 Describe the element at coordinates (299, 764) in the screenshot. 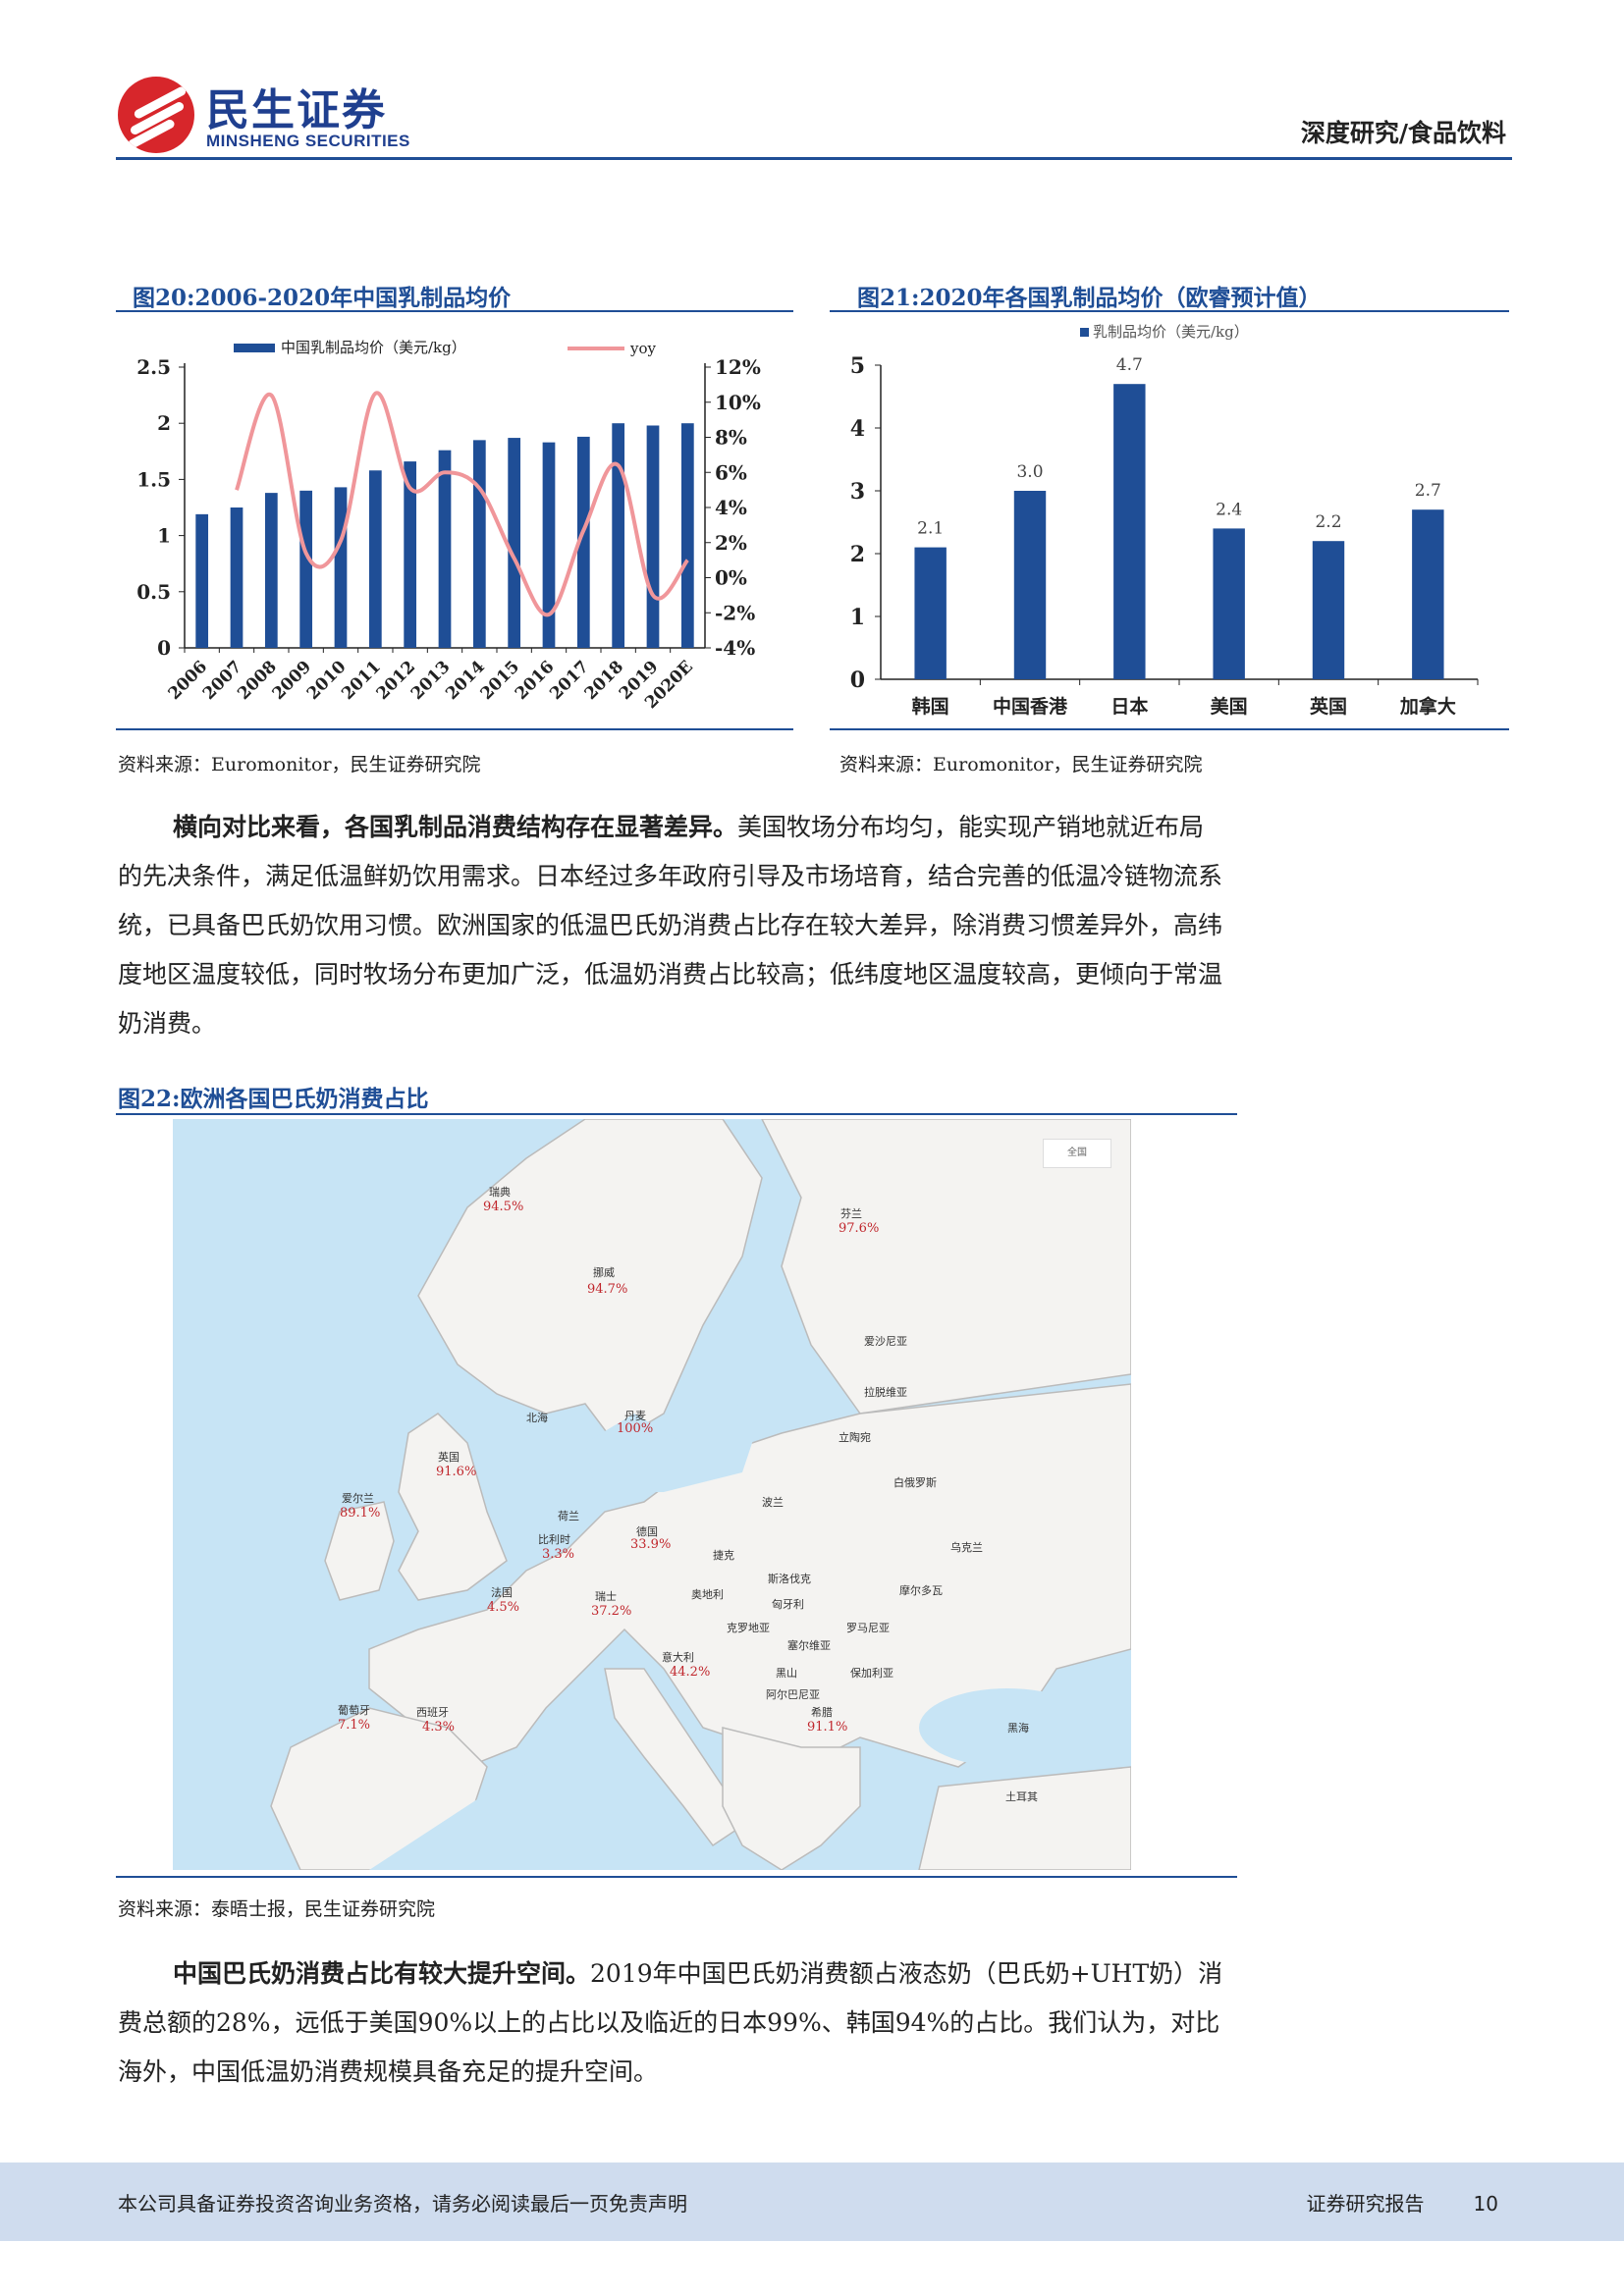

I see `figure20-source: 资料来源：Euromonitor，民生证券研究院` at that location.